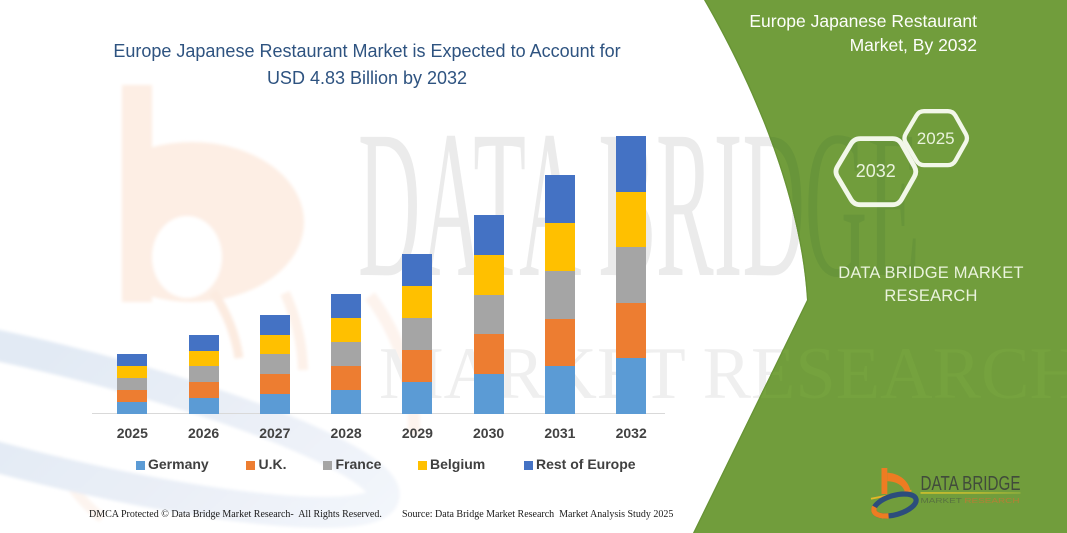  What do you see at coordinates (971, 484) in the screenshot?
I see `svg-text: DATA BRIDGE` at bounding box center [971, 484].